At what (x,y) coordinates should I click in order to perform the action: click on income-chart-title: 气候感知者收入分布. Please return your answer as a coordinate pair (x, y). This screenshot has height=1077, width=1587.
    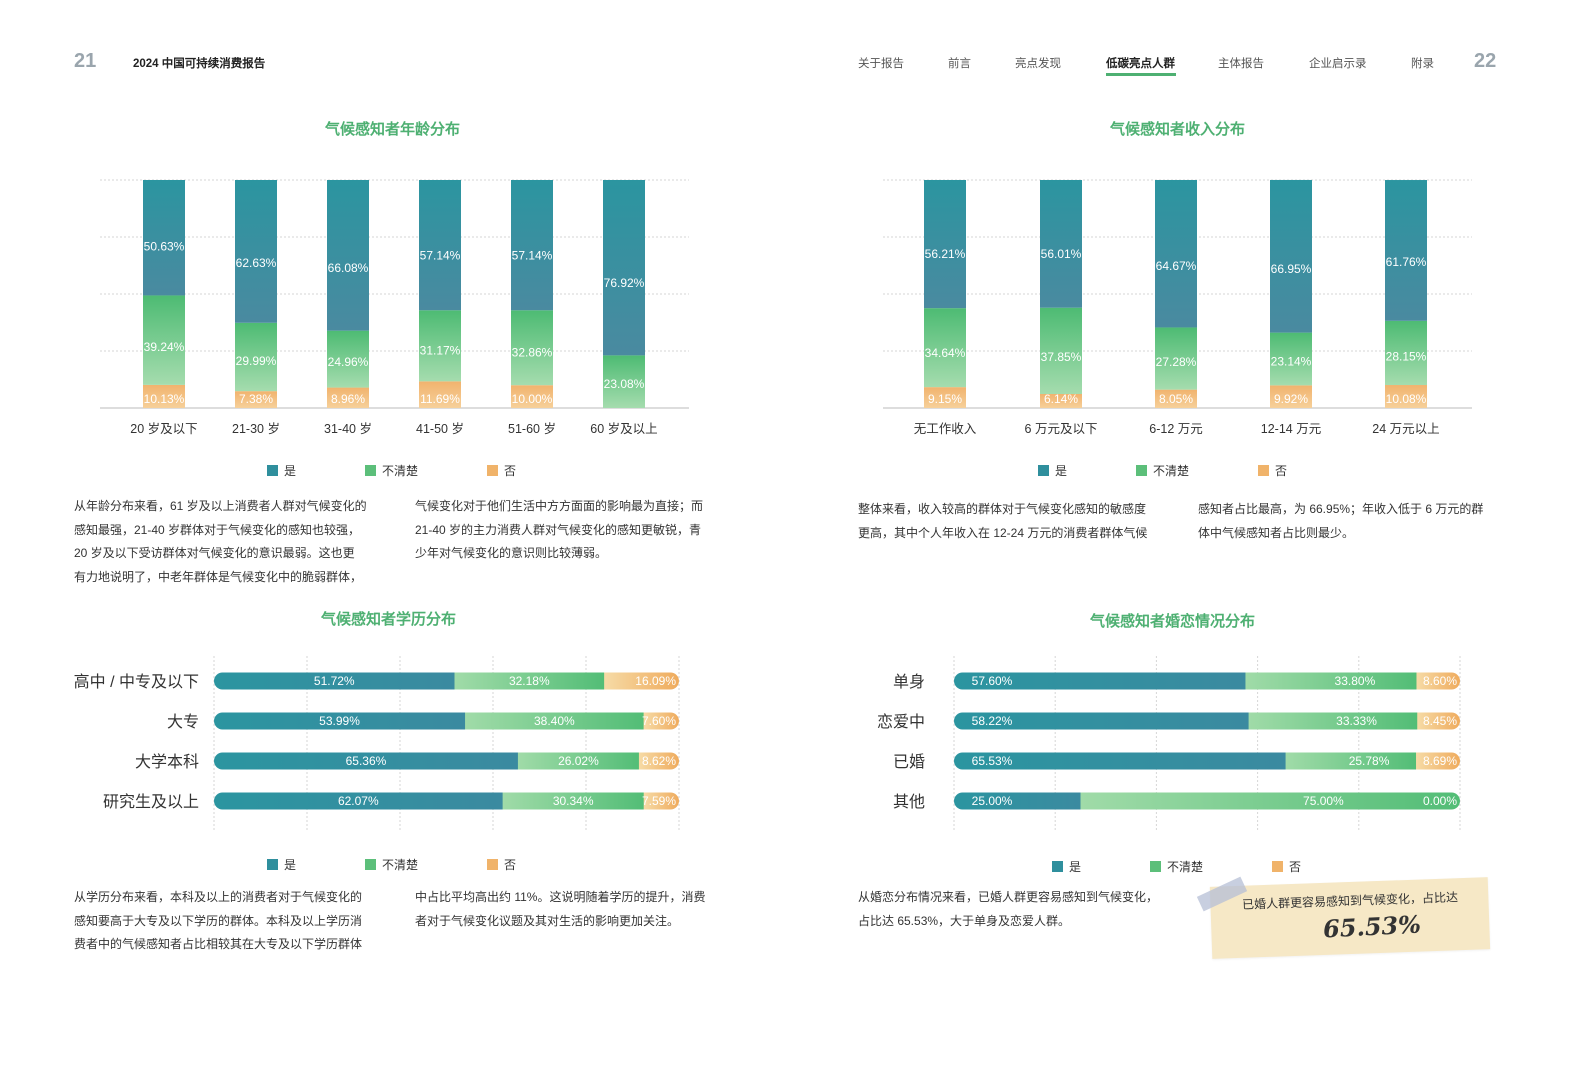
    Looking at the image, I should click on (1177, 129).